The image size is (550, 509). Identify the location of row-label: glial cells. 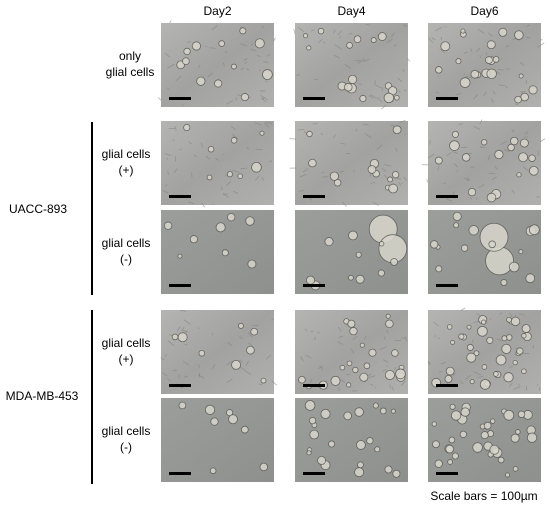
(126, 154).